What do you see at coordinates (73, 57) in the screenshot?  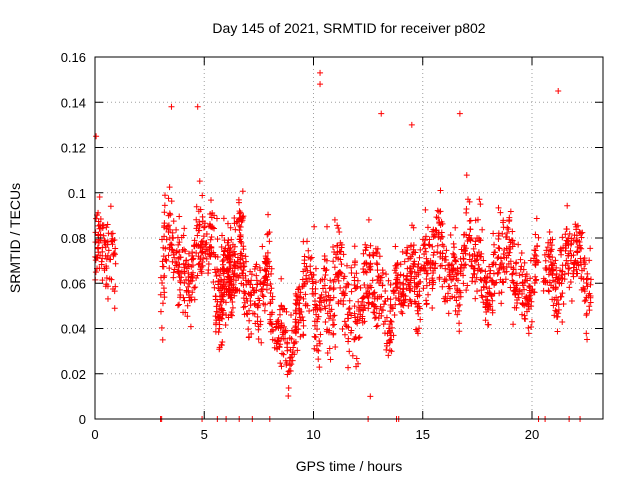 I see `y-tick-label: 0.16` at bounding box center [73, 57].